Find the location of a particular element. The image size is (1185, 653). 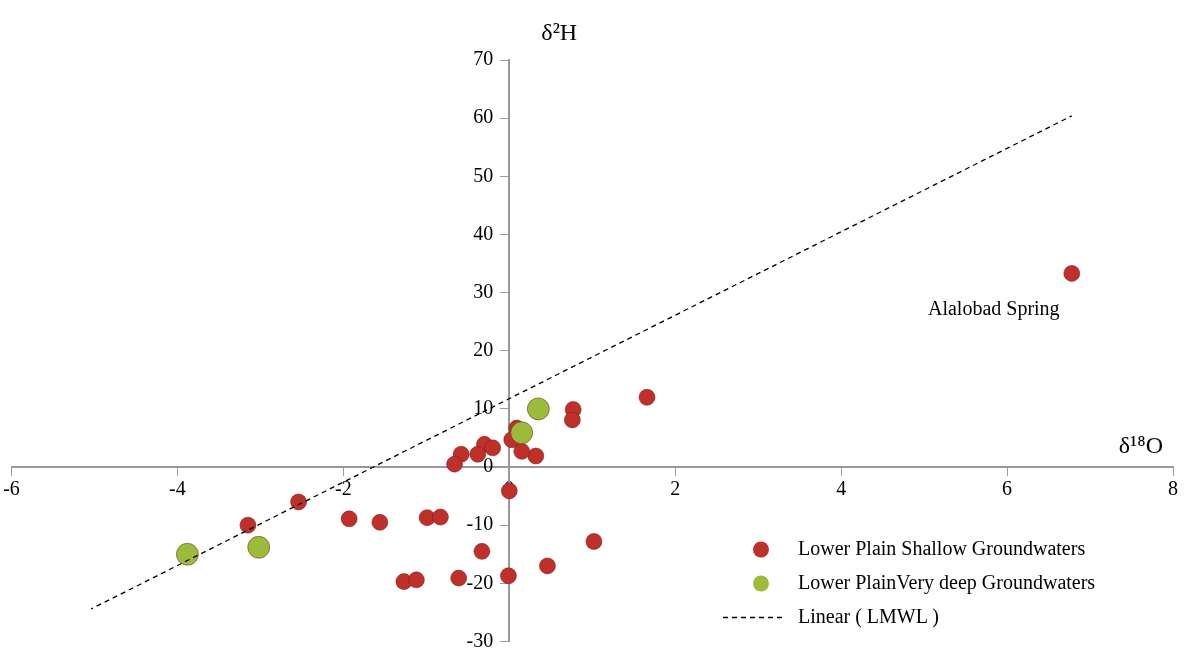

x-tick-label: 2 is located at coordinates (675, 488).